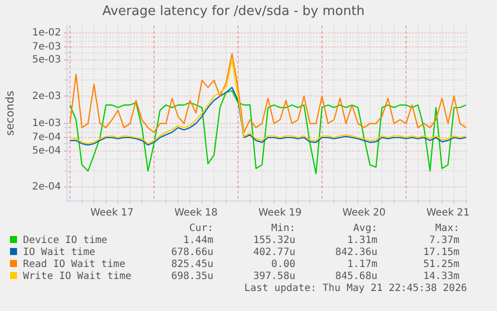  What do you see at coordinates (280, 213) in the screenshot?
I see `x-tick-label: Week 19` at bounding box center [280, 213].